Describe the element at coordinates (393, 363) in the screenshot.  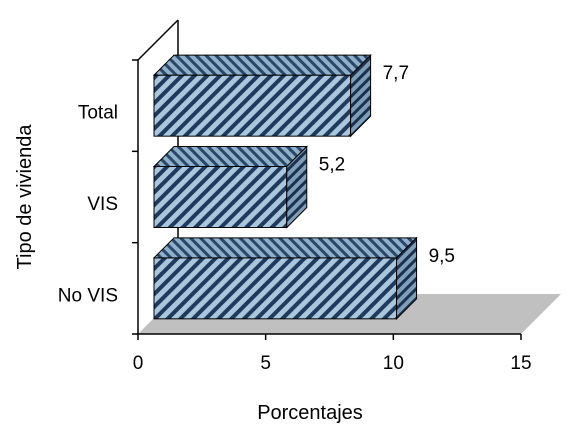
I see `x-tick-label: 10` at that location.